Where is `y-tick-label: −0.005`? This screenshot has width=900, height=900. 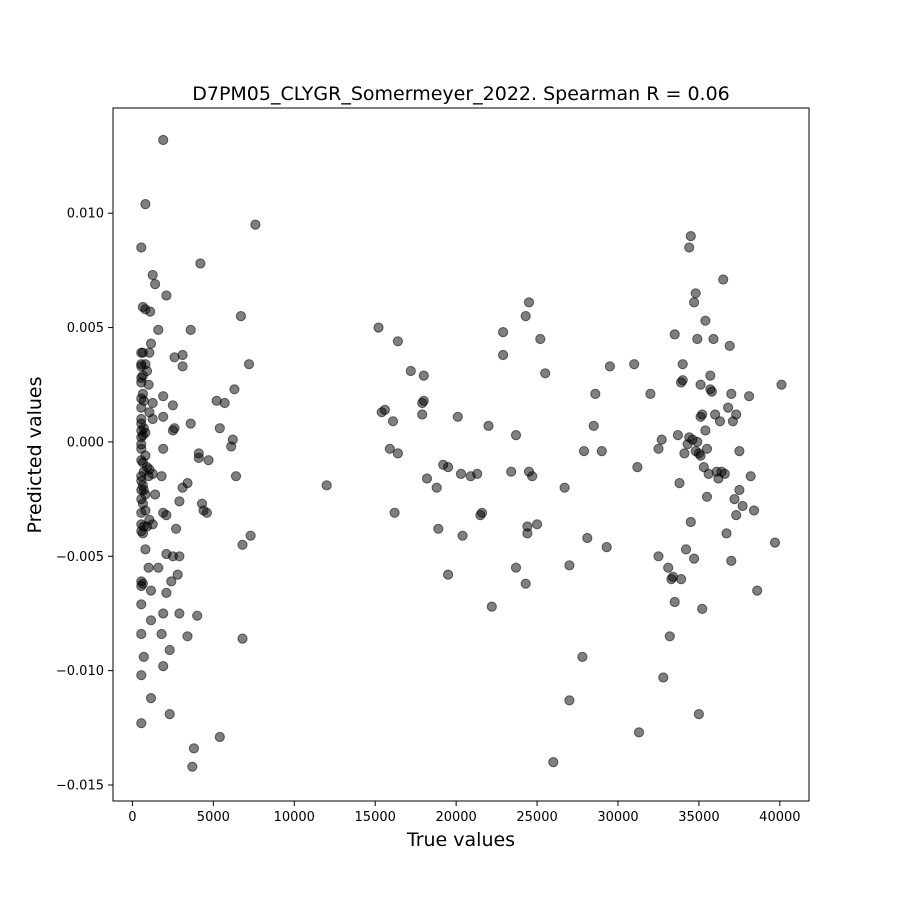
y-tick-label: −0.005 is located at coordinates (80, 557).